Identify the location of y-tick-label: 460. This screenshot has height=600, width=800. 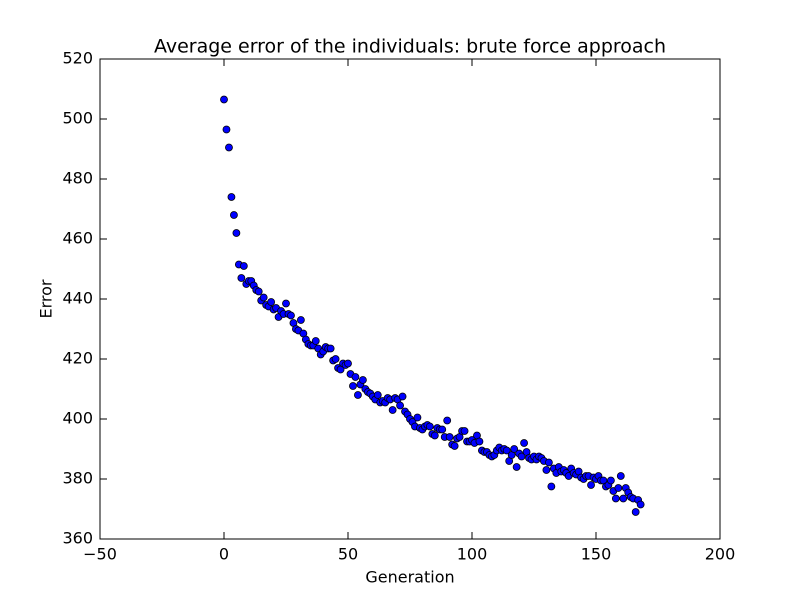
(77, 238).